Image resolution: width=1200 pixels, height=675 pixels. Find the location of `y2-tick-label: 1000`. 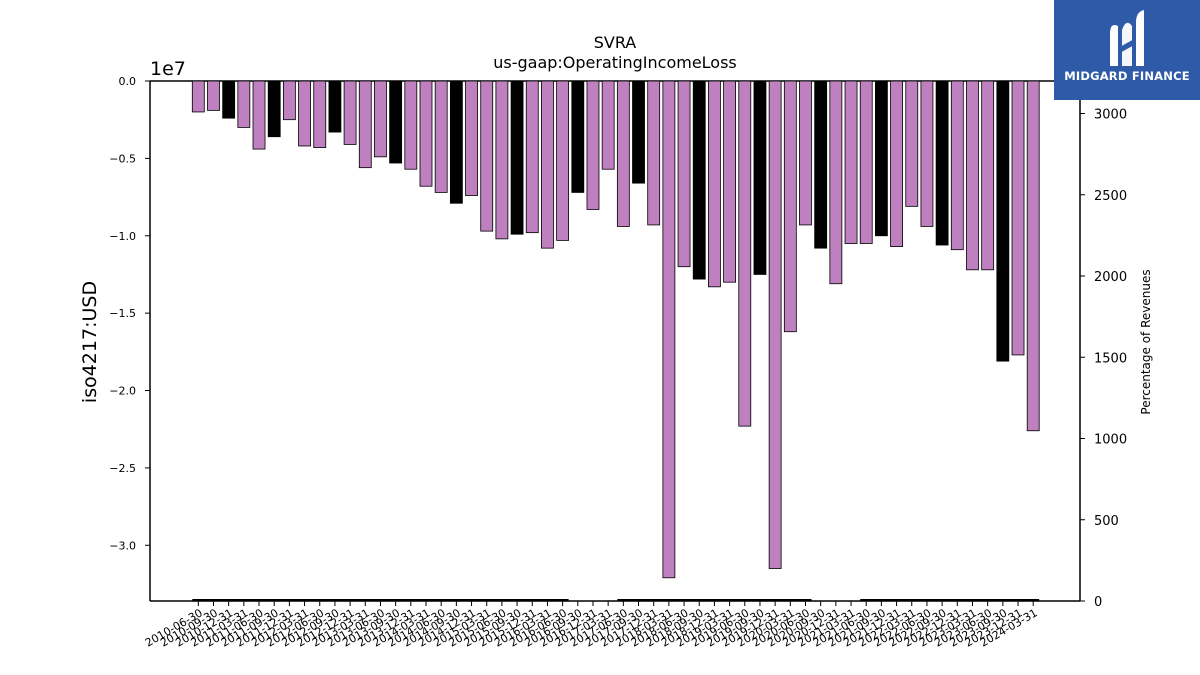

y2-tick-label: 1000 is located at coordinates (1110, 440).